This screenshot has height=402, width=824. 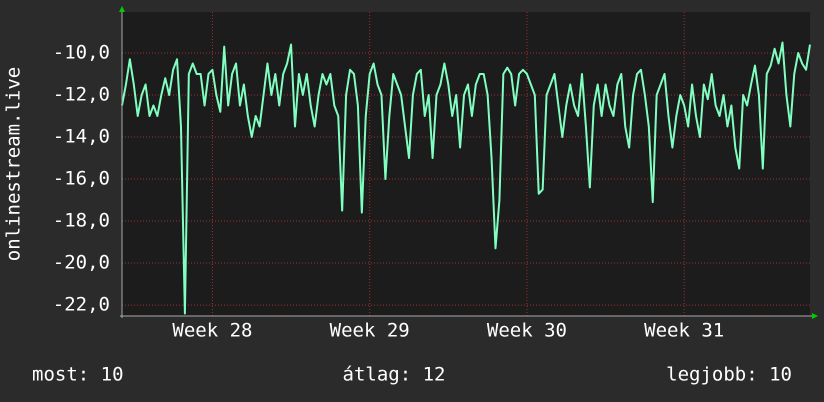 What do you see at coordinates (394, 375) in the screenshot?
I see `summary-average: átlag: 12` at bounding box center [394, 375].